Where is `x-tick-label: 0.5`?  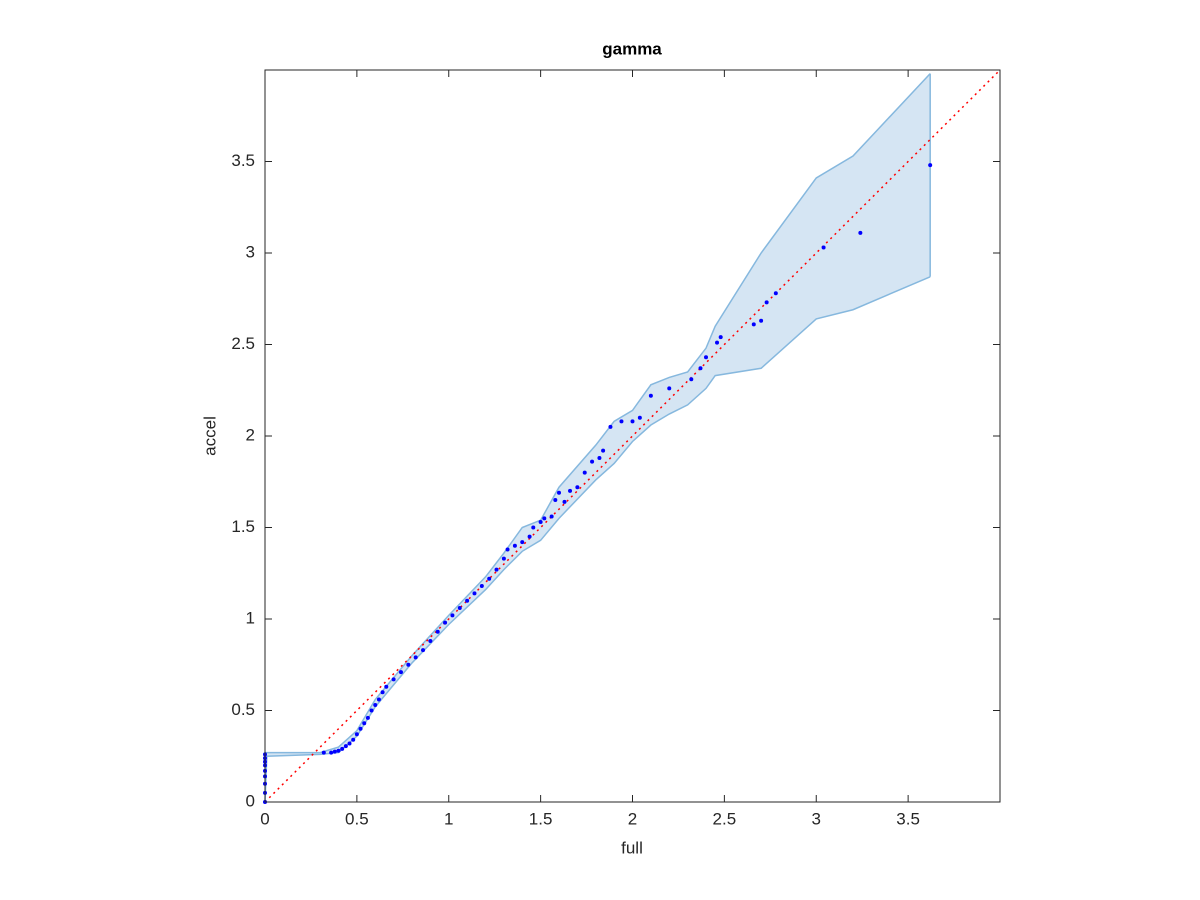
x-tick-label: 0.5 is located at coordinates (357, 818).